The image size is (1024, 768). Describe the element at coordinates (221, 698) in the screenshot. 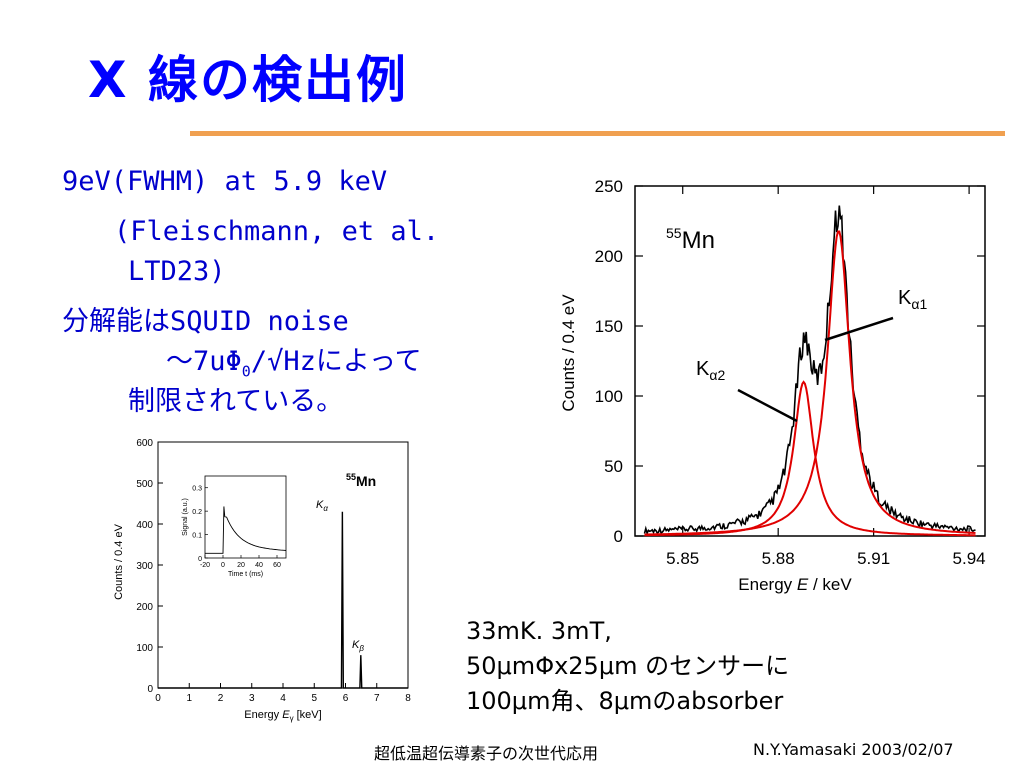

I see `x-tick-label: 2` at that location.